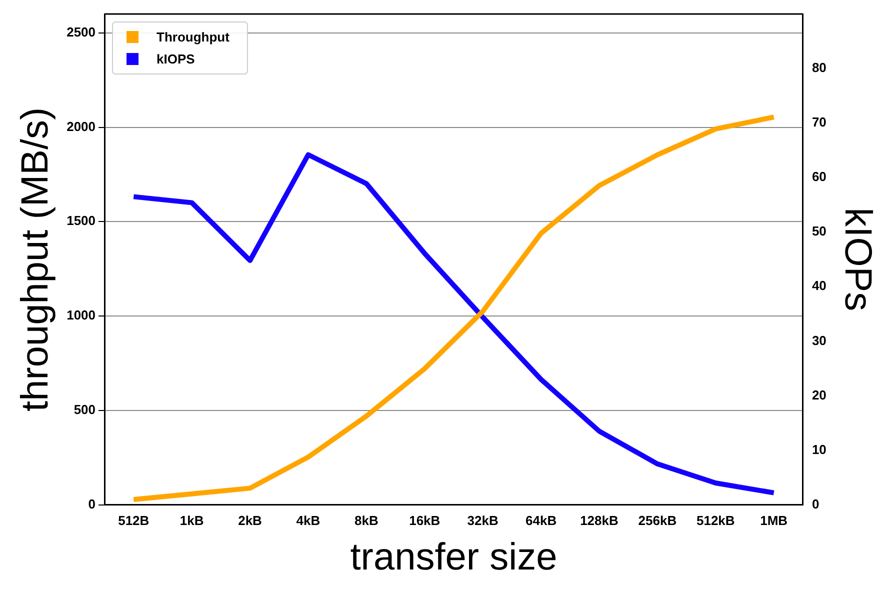 This screenshot has width=893, height=592. What do you see at coordinates (308, 520) in the screenshot?
I see `x-tick-label: 4kB` at bounding box center [308, 520].